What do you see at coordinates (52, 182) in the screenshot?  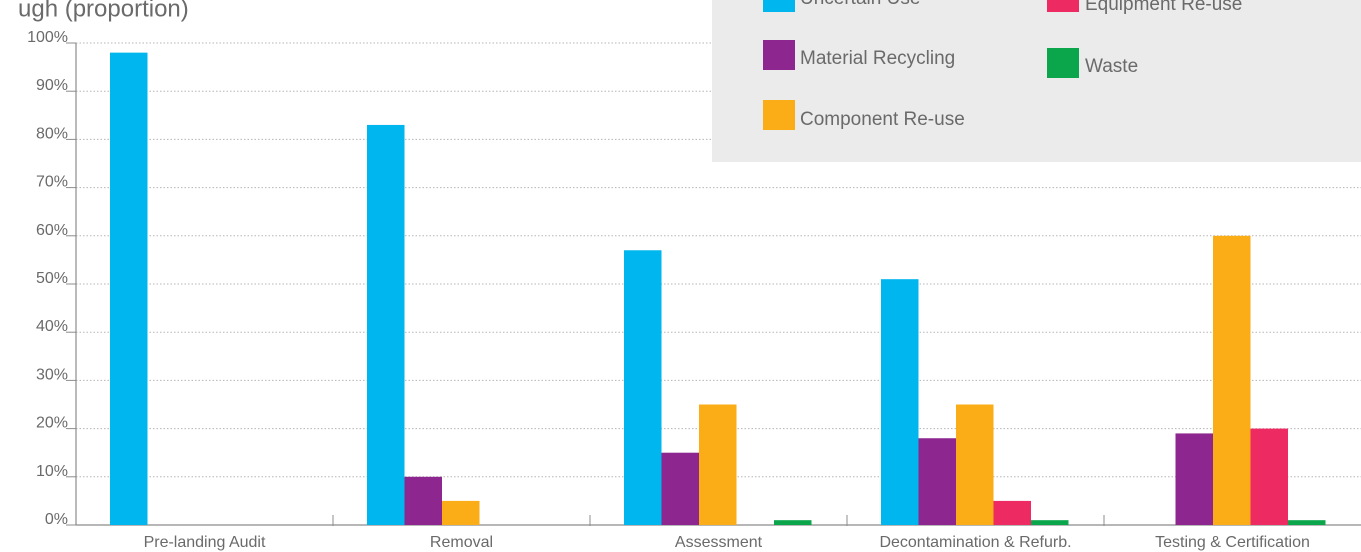 I see `y-tick-label: 70%` at bounding box center [52, 182].